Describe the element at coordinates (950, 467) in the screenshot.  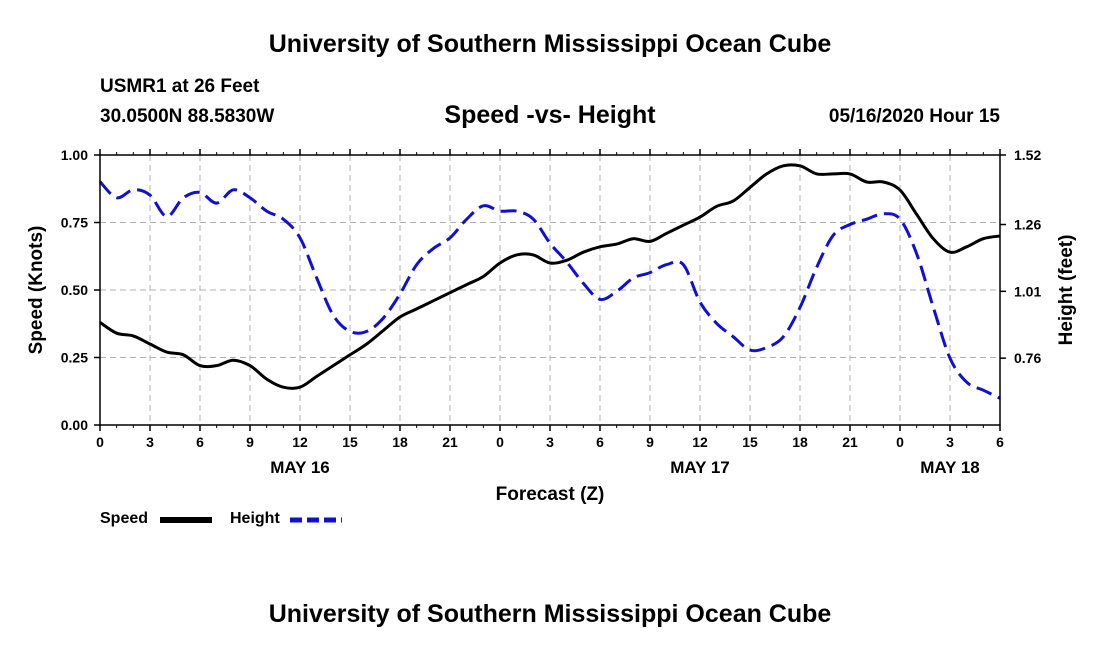
I see `date-label: MAY 18` at that location.